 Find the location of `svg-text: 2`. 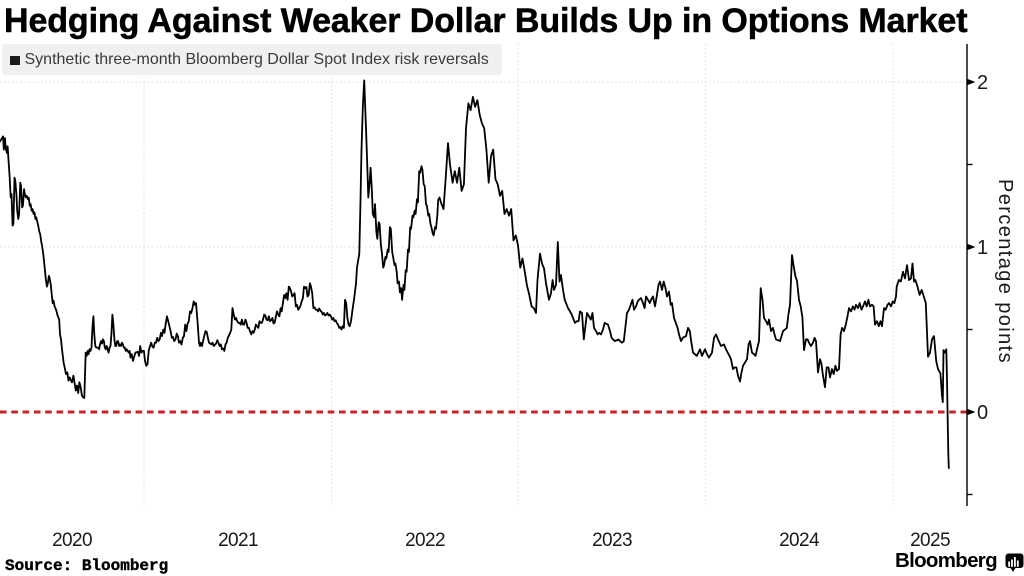

svg-text: 2 is located at coordinates (982, 83).